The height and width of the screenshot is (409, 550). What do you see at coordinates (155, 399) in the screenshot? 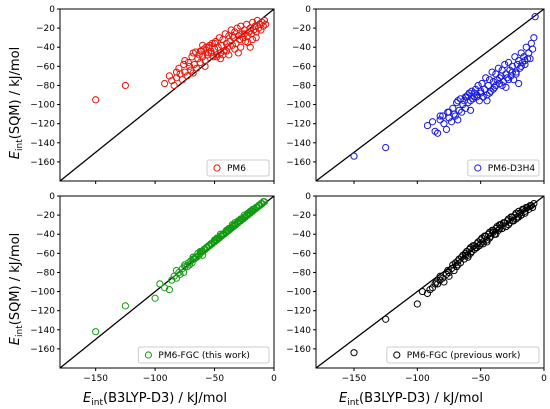
I see `xlabel-left: Eint(B3LYP-D3) / kJ/mol` at bounding box center [155, 399].